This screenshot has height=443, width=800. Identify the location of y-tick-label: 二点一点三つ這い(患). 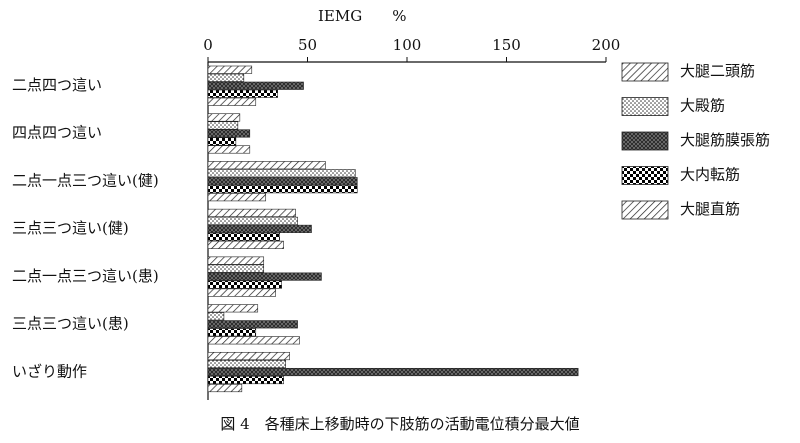
(85, 276).